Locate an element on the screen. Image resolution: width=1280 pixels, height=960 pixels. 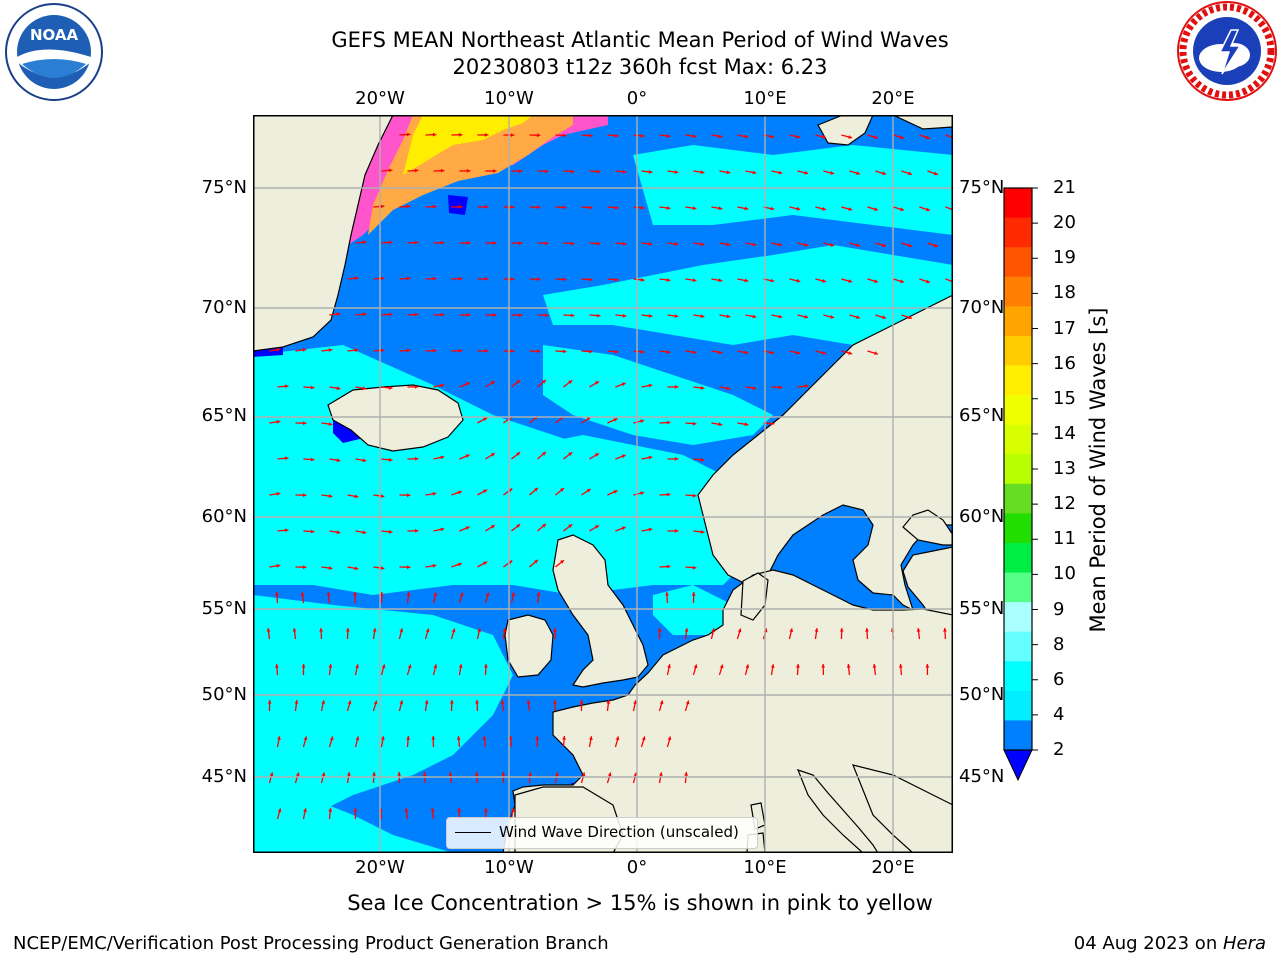
lat-label-right-75n: 75°N is located at coordinates (982, 187).